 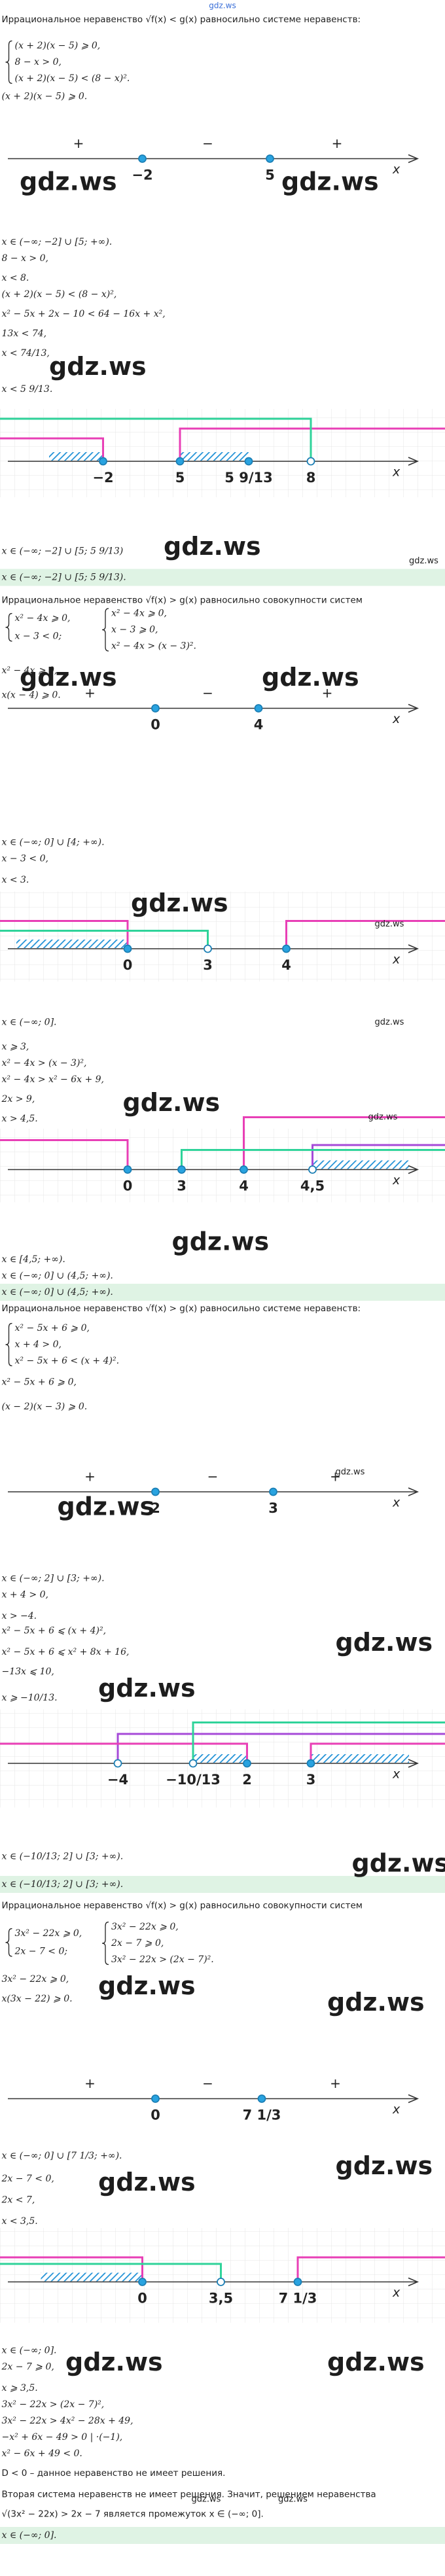 I want to click on point-label: 8, so click(x=311, y=477).